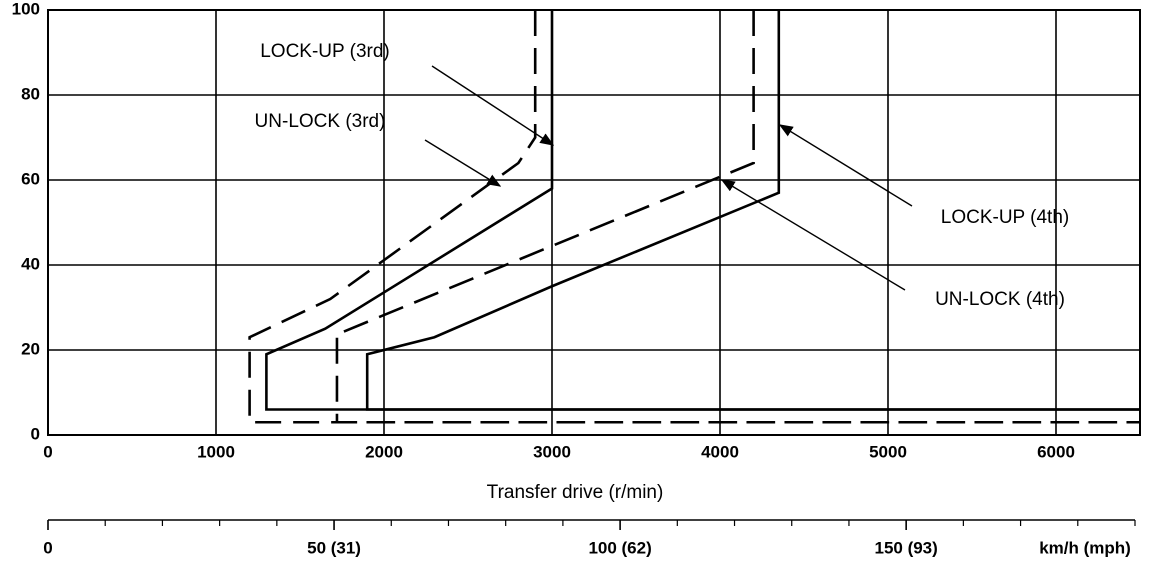 This screenshot has width=1152, height=566. What do you see at coordinates (26, 9) in the screenshot?
I see `y-tick-label: 100` at bounding box center [26, 9].